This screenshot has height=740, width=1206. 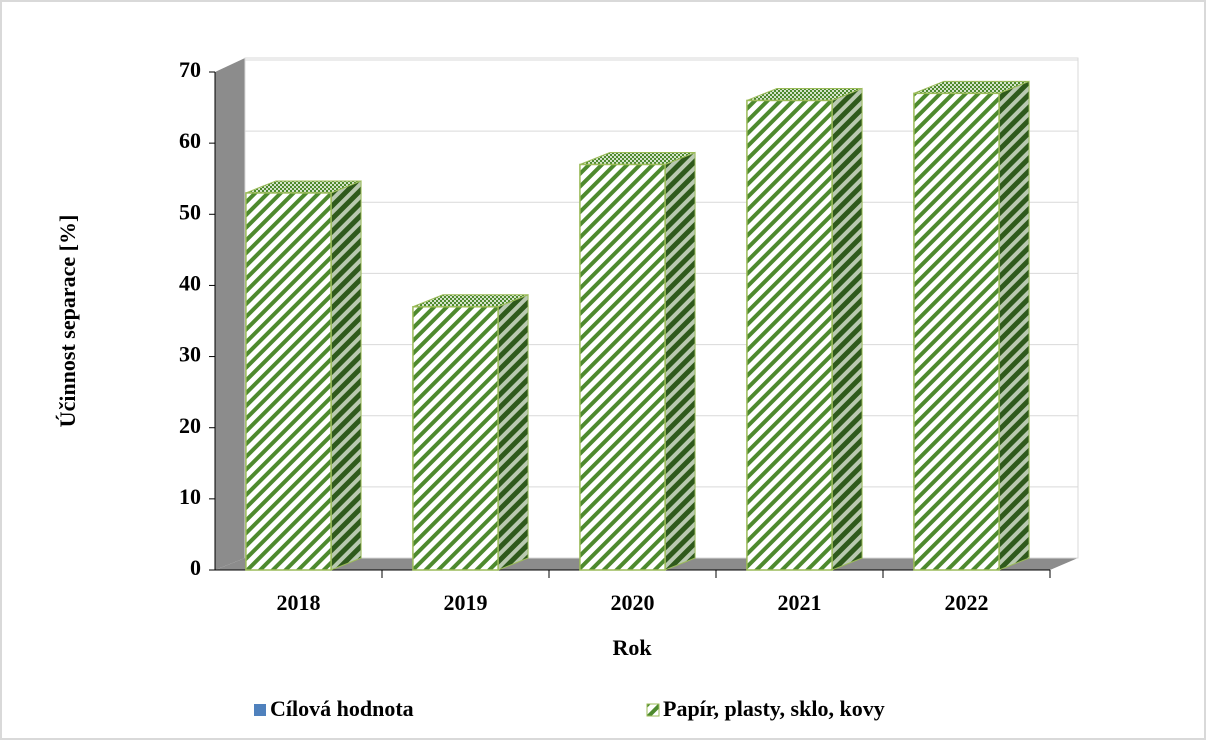 What do you see at coordinates (967, 602) in the screenshot?
I see `x-tick-label: 2022` at bounding box center [967, 602].